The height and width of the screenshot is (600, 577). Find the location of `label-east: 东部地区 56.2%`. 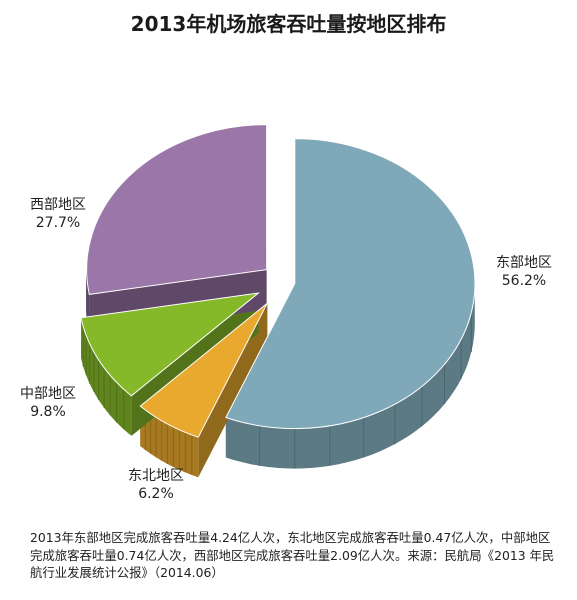

label-east: 东部地区 56.2% is located at coordinates (524, 272).